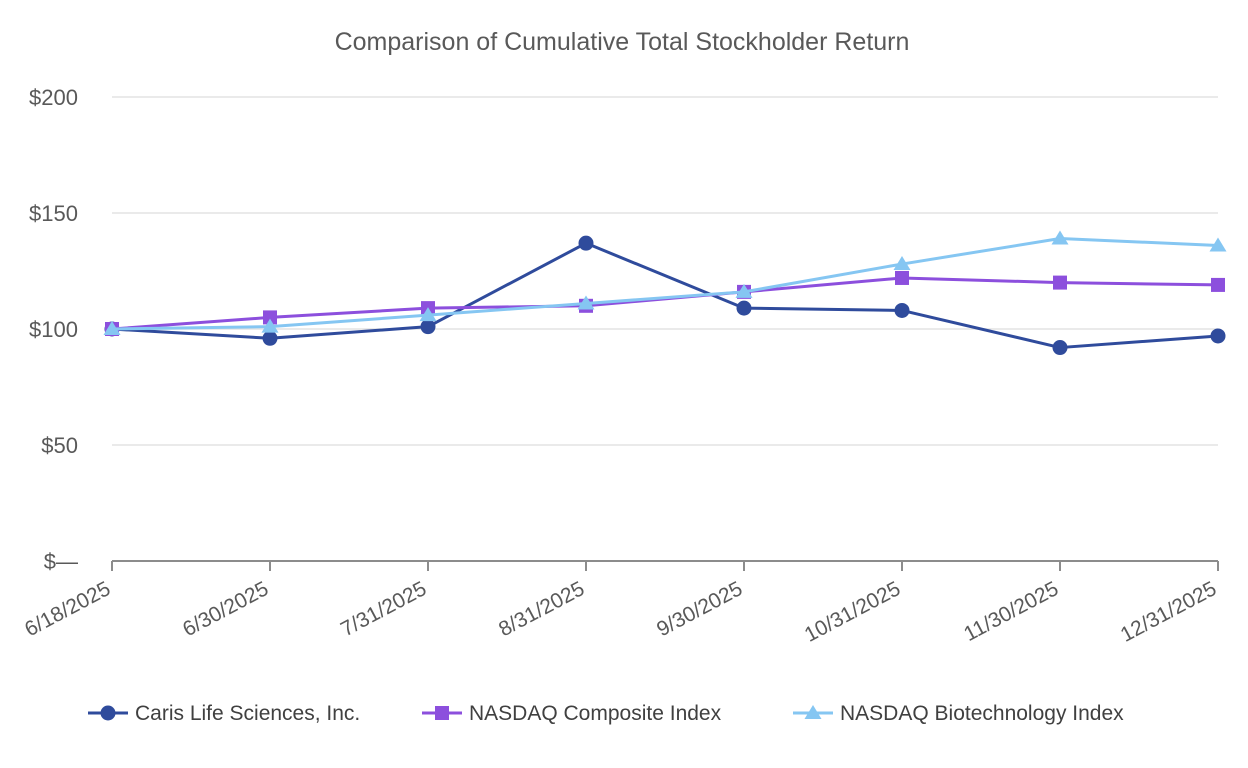  What do you see at coordinates (853, 612) in the screenshot?
I see `x-tick-label: 10/31/2025` at bounding box center [853, 612].